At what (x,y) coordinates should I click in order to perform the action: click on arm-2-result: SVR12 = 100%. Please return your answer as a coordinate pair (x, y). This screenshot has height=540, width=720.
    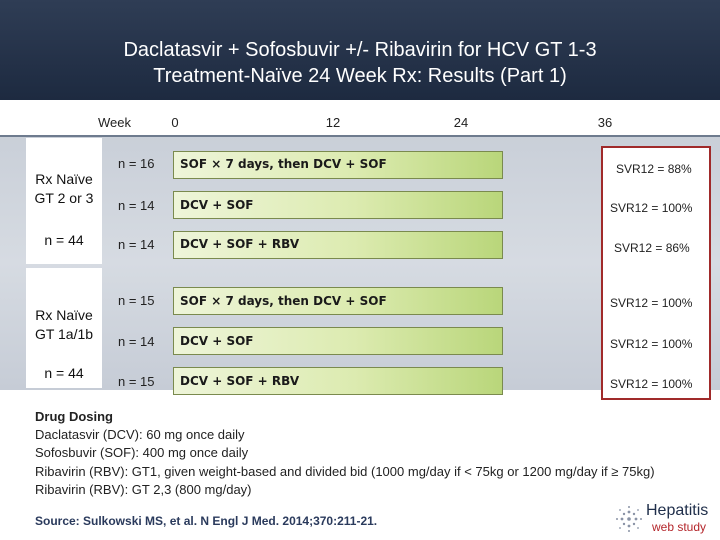
    Looking at the image, I should click on (651, 208).